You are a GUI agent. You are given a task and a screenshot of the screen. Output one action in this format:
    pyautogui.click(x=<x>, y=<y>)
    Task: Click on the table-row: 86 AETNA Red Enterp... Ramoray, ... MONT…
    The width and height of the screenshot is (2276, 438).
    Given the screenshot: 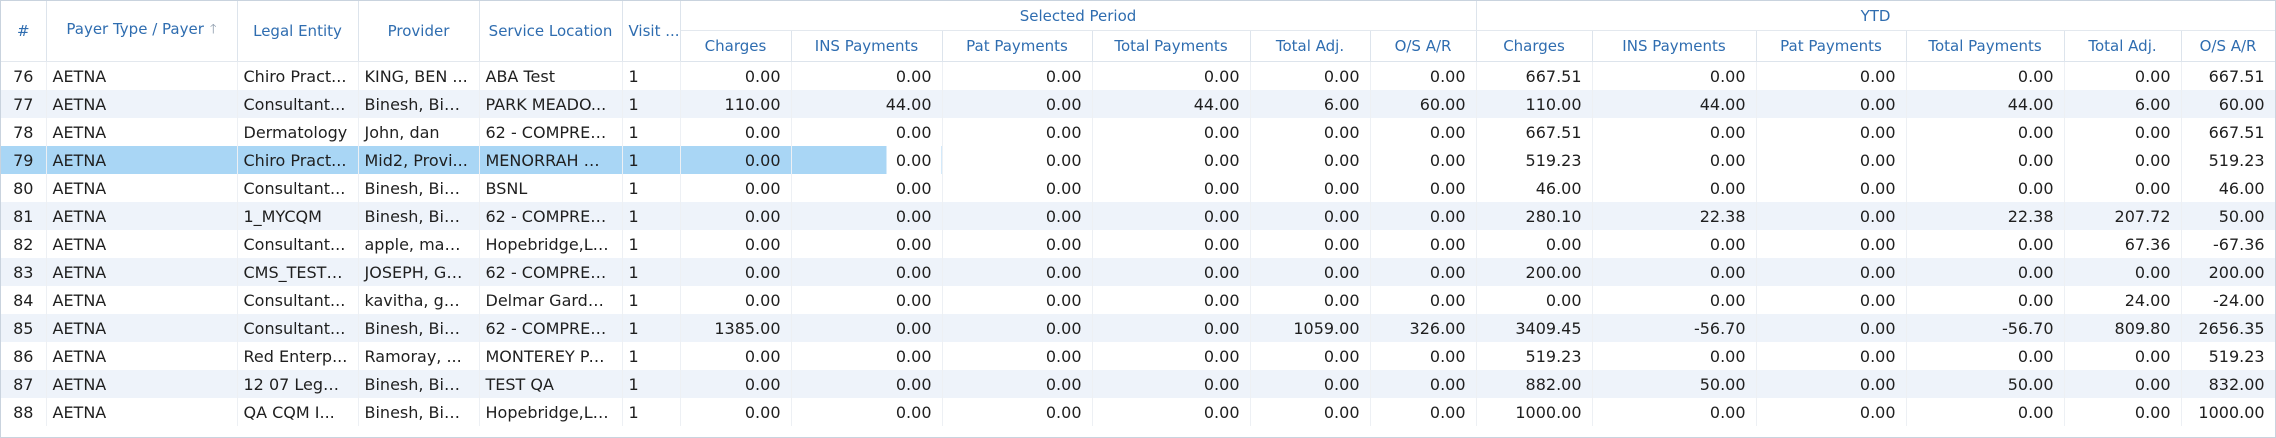 What is the action you would take?
    pyautogui.click(x=1138, y=356)
    